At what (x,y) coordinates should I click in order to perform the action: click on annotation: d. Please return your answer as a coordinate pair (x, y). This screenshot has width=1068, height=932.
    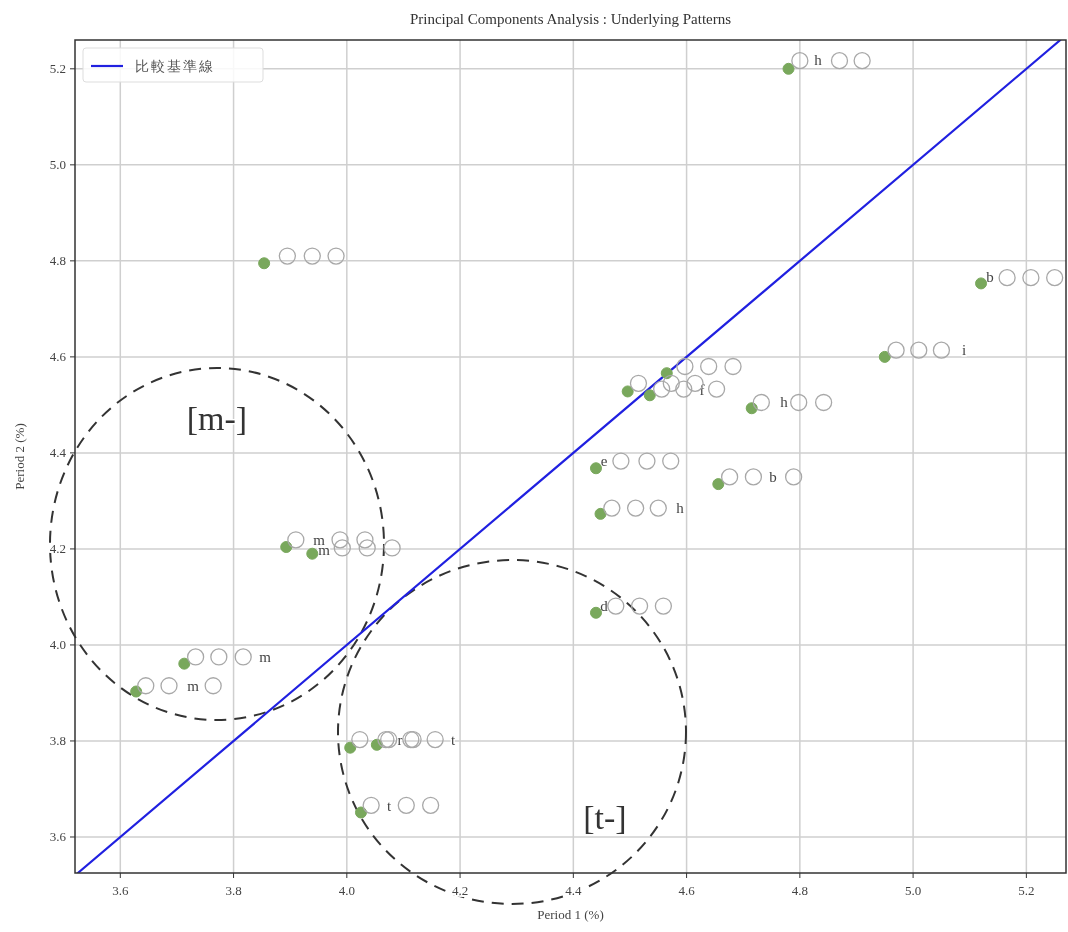
    Looking at the image, I should click on (604, 606).